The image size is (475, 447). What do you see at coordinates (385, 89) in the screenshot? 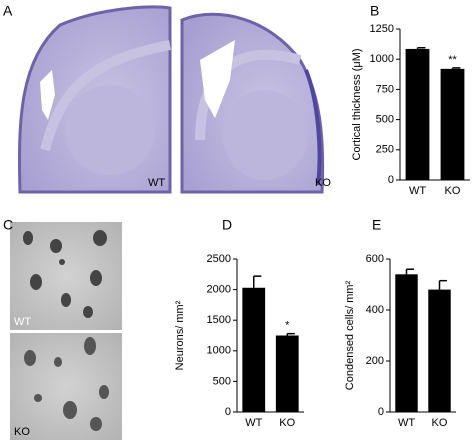
I see `y-tick-label: 750` at bounding box center [385, 89].